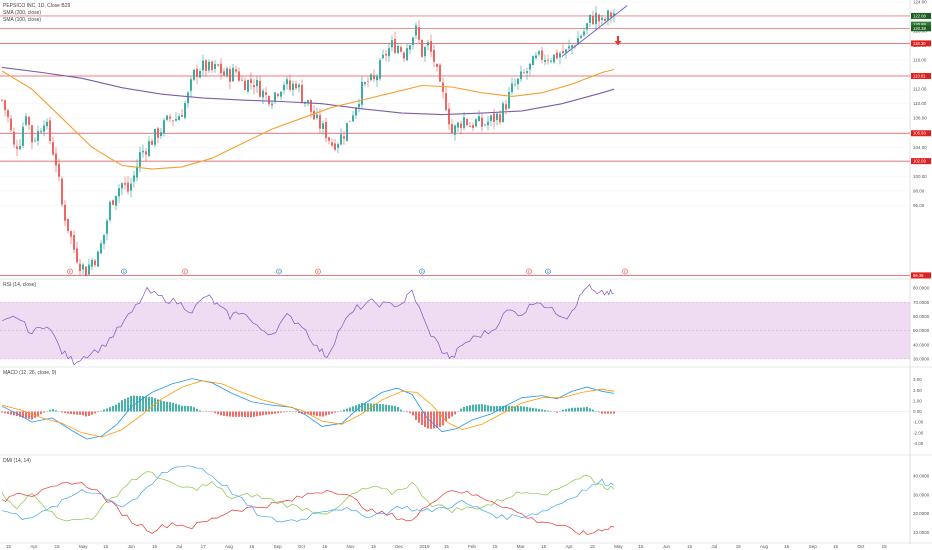 This screenshot has width=932, height=550. What do you see at coordinates (920, 176) in the screenshot?
I see `price-tick-label: 100.00` at bounding box center [920, 176].